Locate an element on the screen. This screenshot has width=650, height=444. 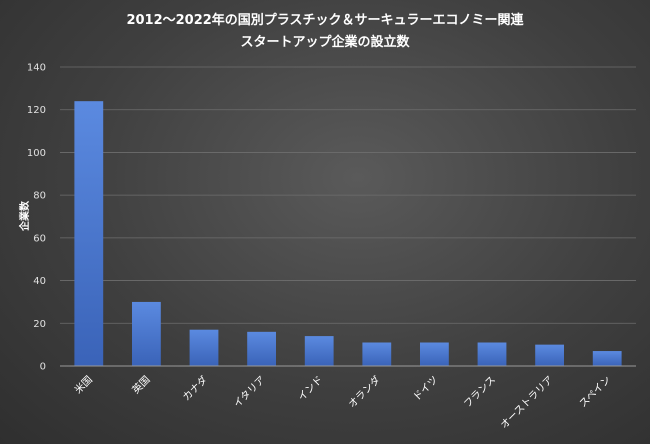
x-tick-labels: 米国 英国 カナダ イタリア インド オランダ ドイツ フランス オーストラリア スペイン is located at coordinates (343, 402).